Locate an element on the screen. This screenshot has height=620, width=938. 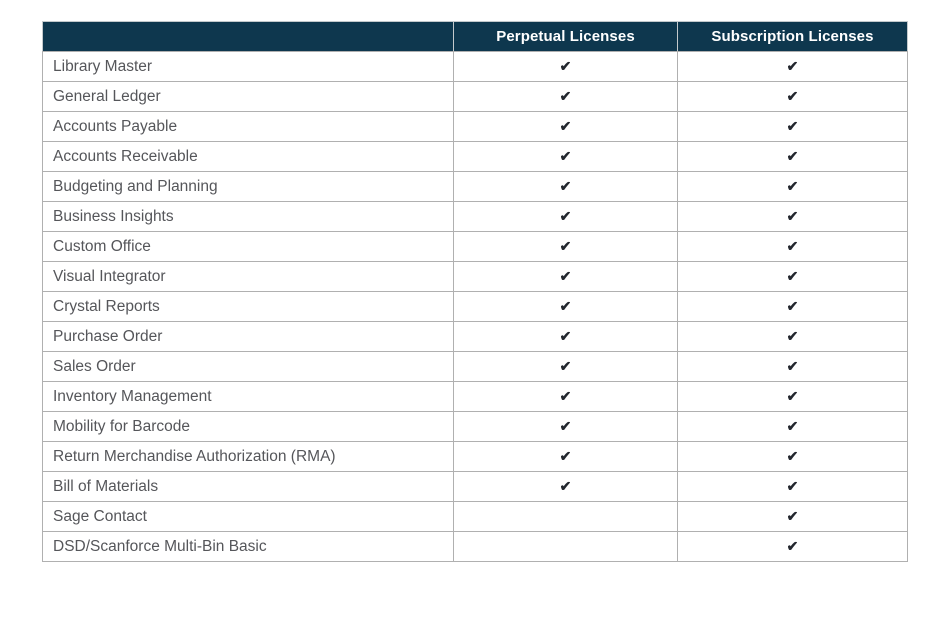
table-row: Library Master ✔ ✔ is located at coordinates (475, 66).